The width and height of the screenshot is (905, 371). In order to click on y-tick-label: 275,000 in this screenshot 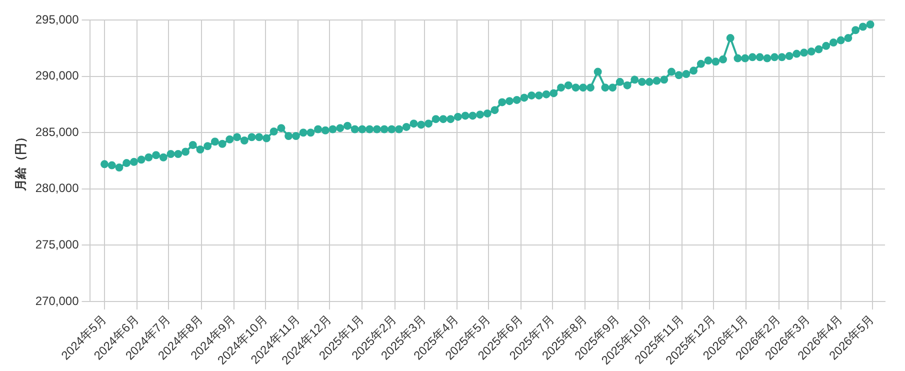, I will do `click(57, 245)`.